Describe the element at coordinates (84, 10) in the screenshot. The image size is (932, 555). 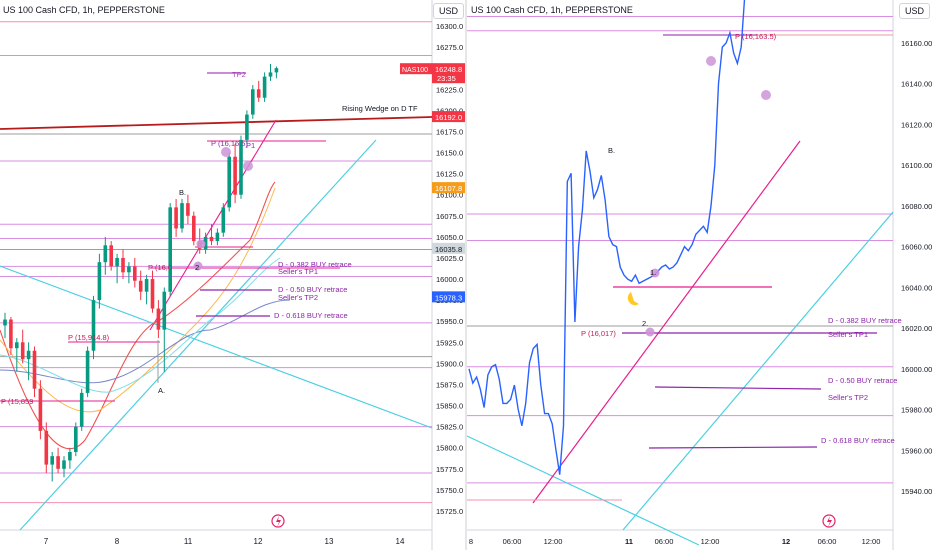
I see `left-chart-title: US 100 Cash CFD, 1h, PEPPERSTONE` at that location.